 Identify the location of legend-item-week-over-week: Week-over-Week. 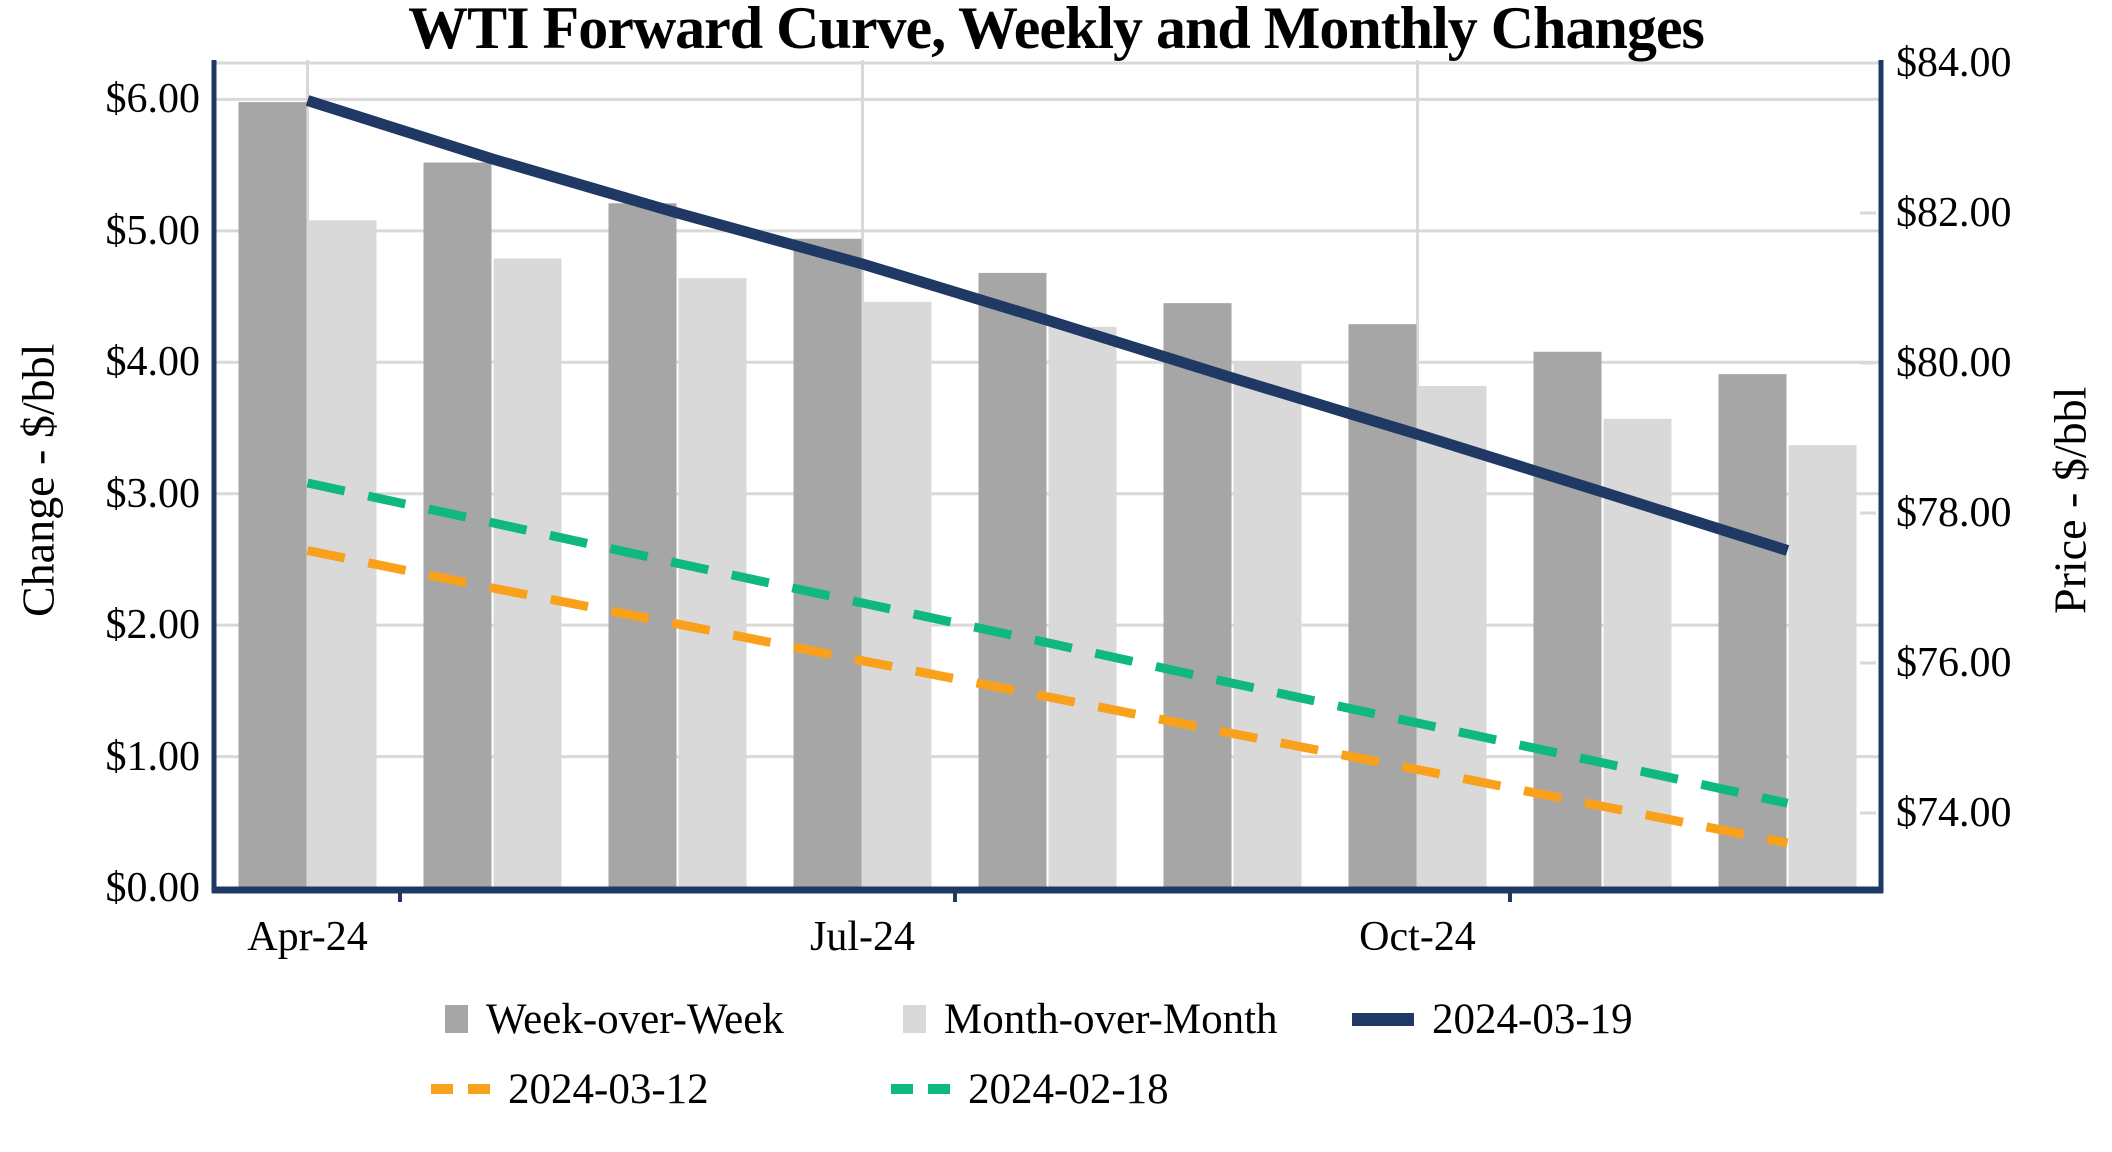
(614, 1019).